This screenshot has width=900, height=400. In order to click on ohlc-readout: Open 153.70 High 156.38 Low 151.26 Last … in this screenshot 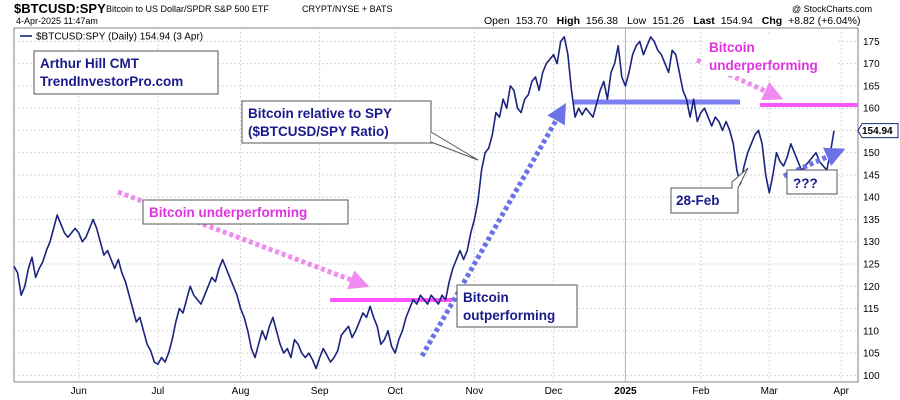, I will do `click(672, 21)`.